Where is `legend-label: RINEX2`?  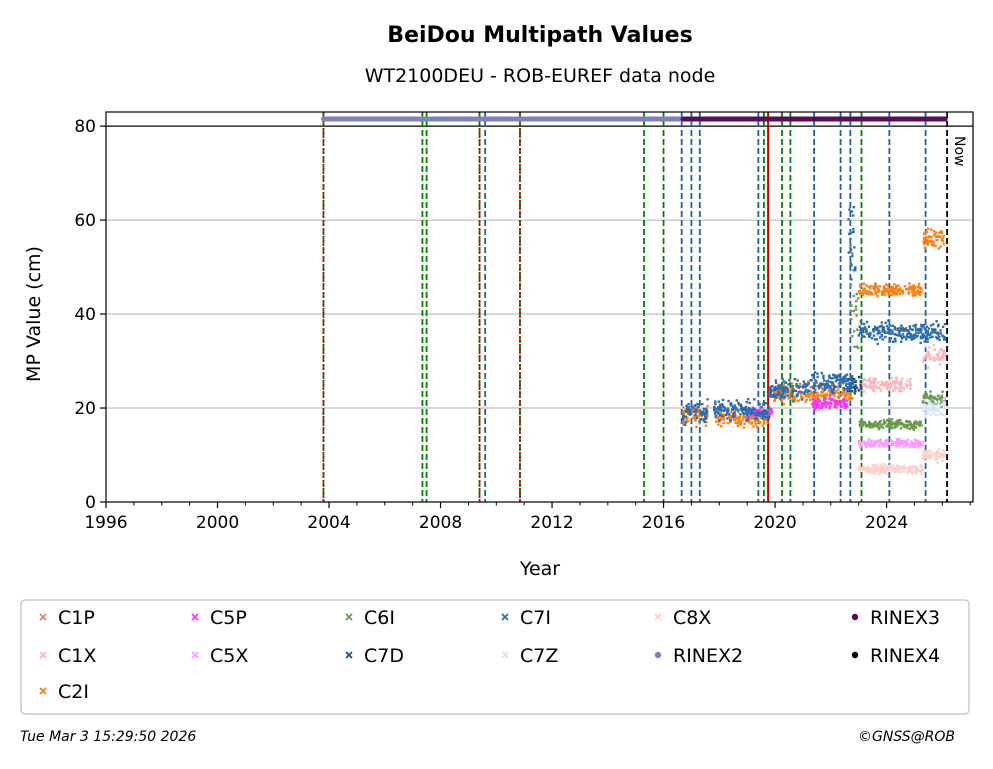 legend-label: RINEX2 is located at coordinates (708, 656).